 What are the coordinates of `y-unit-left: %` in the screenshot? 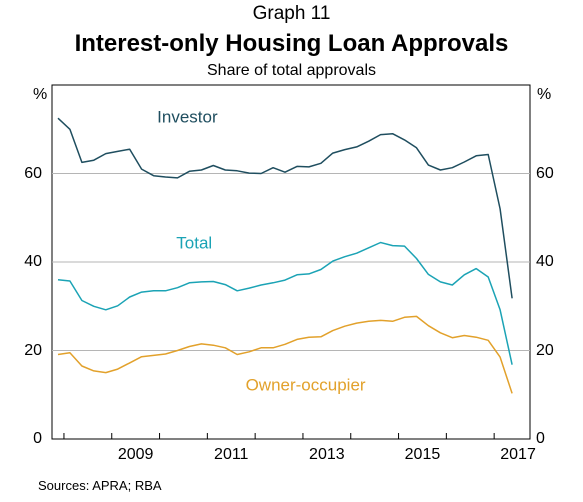 It's located at (40, 94).